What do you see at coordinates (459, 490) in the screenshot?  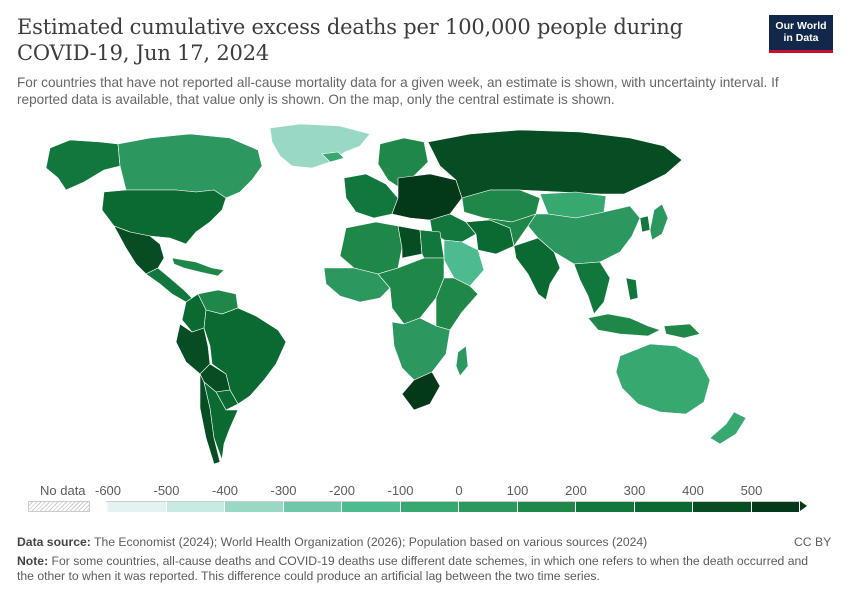 I see `legend-tick: 0` at bounding box center [459, 490].